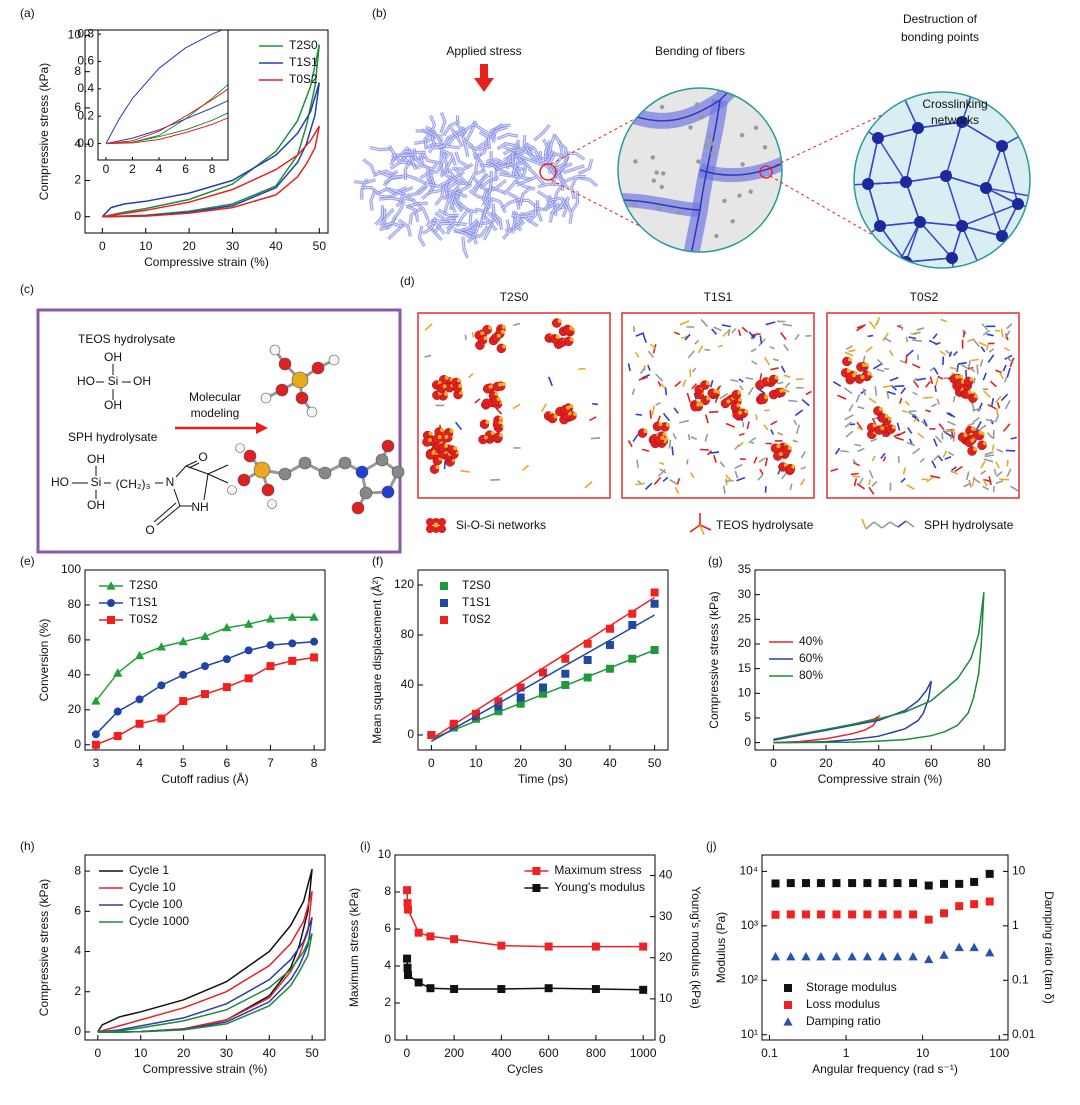 The width and height of the screenshot is (1080, 1105). I want to click on legend-label: T2S0, so click(303, 45).